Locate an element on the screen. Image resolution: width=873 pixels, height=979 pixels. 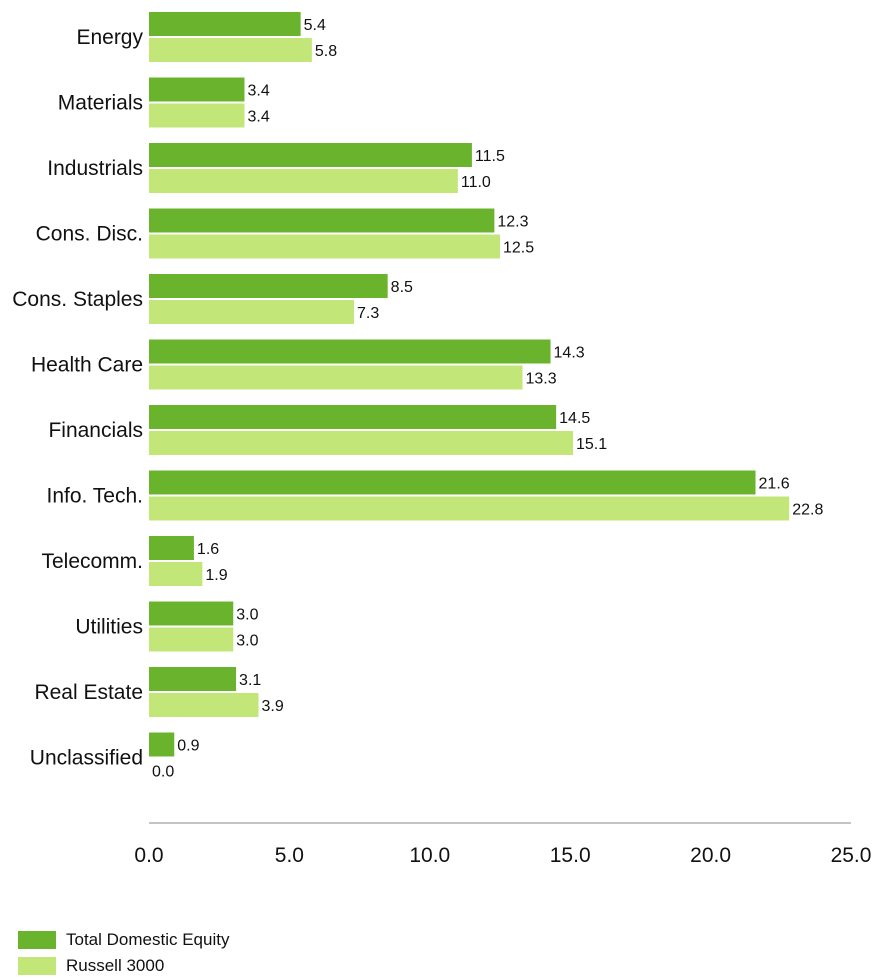
legend-label: Russell 3000 is located at coordinates (115, 965).